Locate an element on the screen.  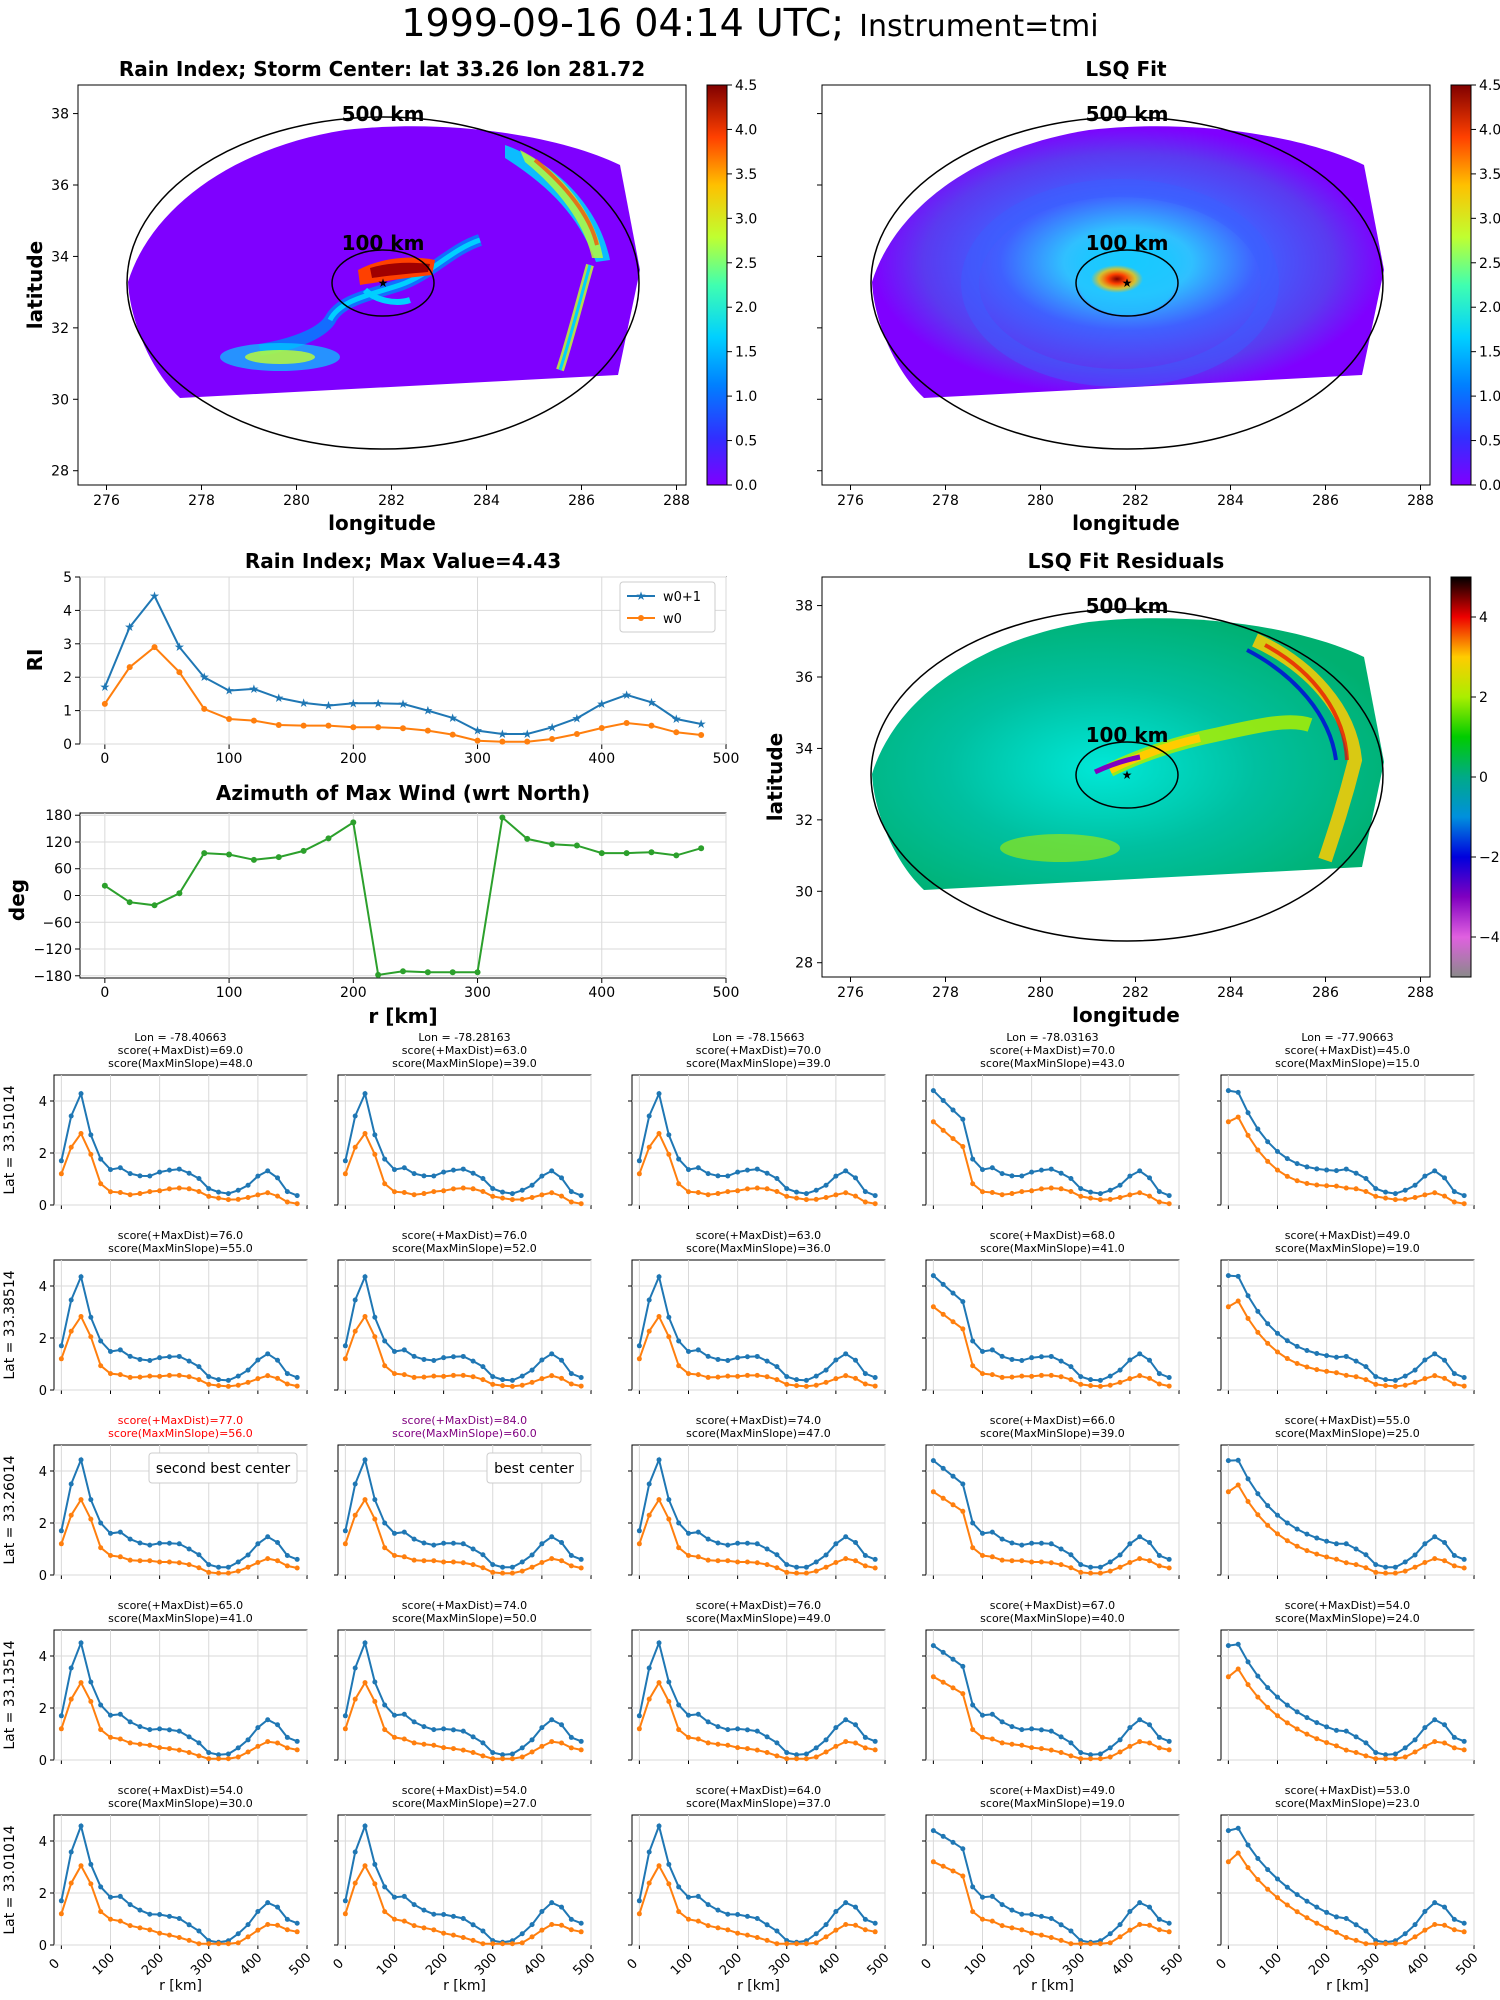
score-maxdist: score(+MaxDist)=67.0 is located at coordinates (1052, 1605).